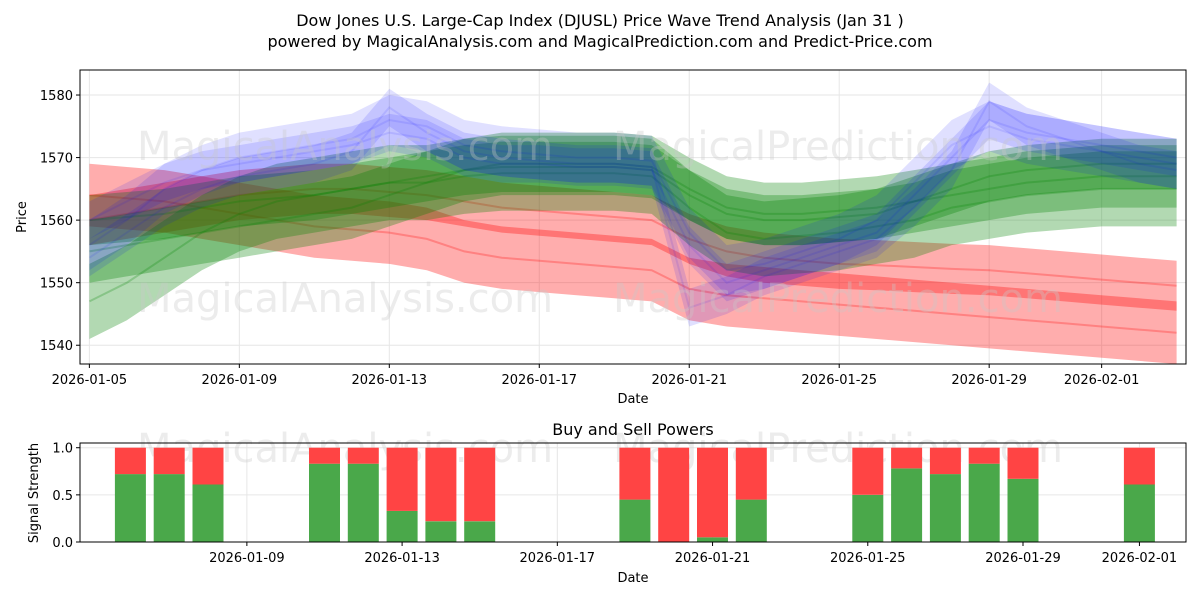 The image size is (1200, 600). Describe the element at coordinates (558, 558) in the screenshot. I see `signal-x-tick-label: 2026-01-17` at that location.